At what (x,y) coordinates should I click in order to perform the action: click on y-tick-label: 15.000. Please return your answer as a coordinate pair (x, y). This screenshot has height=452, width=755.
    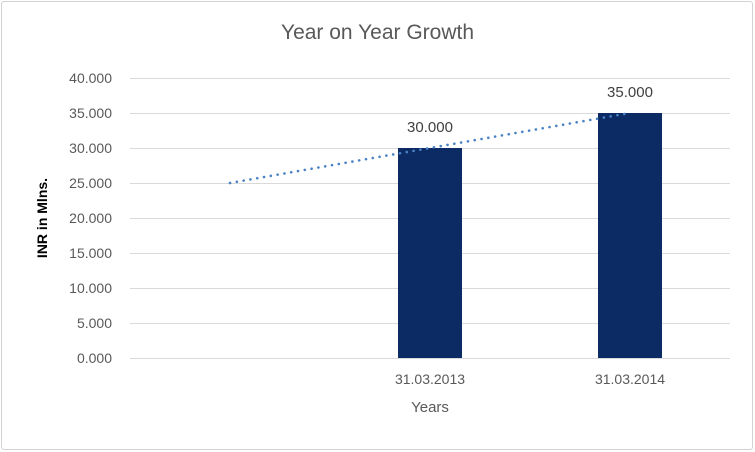
    Looking at the image, I should click on (90, 253).